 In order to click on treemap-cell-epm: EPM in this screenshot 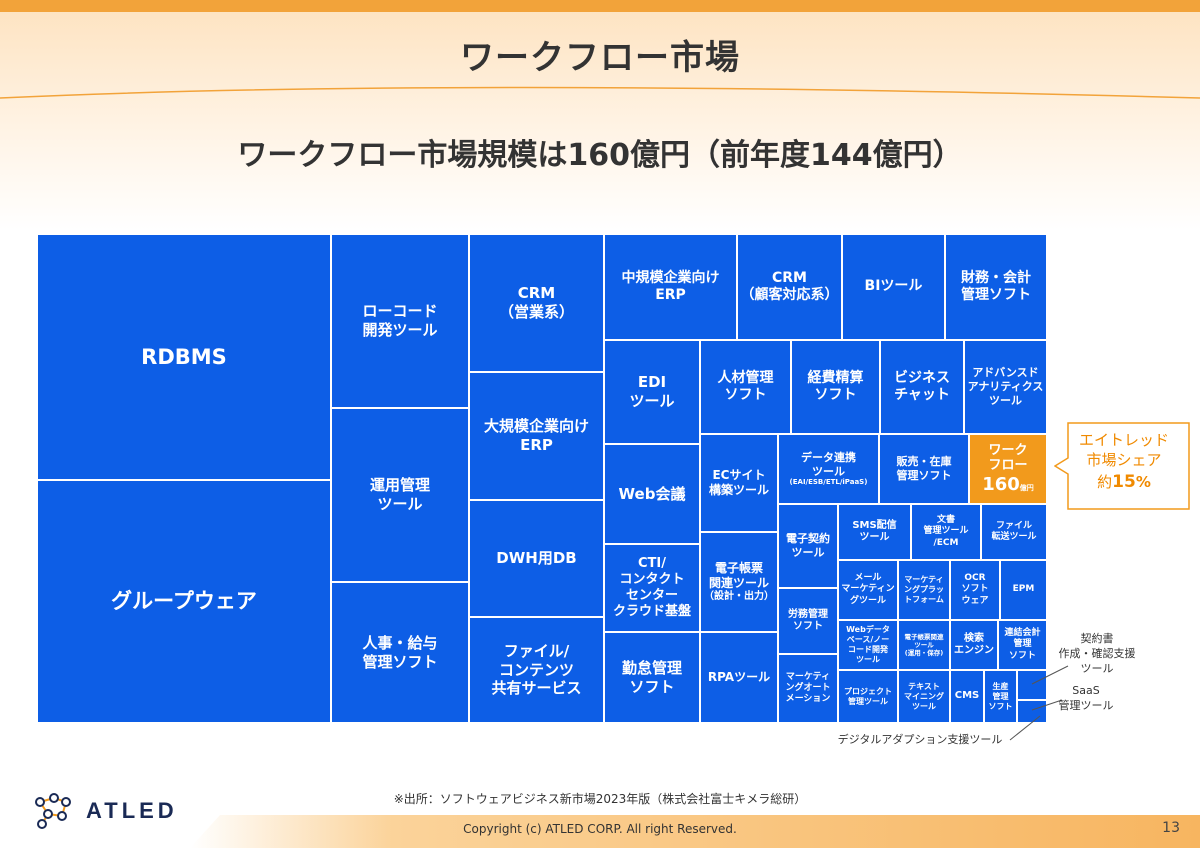, I will do `click(1023, 590)`.